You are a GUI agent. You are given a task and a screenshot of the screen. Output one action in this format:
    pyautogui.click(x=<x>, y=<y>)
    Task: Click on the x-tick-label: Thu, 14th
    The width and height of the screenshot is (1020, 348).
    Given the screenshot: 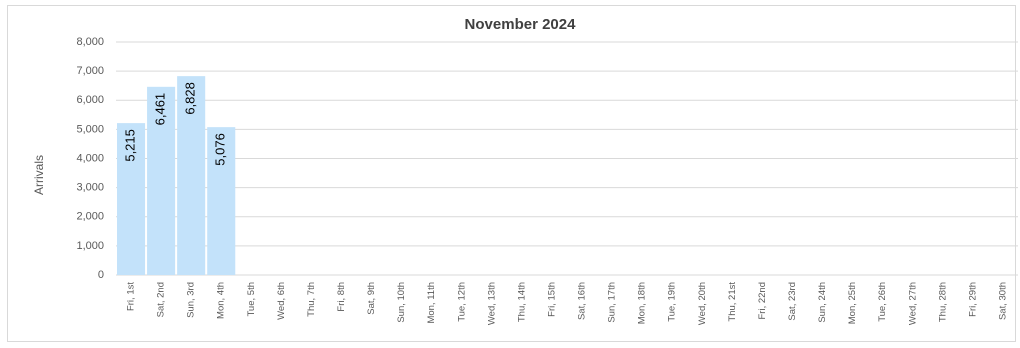 What is the action you would take?
    pyautogui.click(x=521, y=302)
    